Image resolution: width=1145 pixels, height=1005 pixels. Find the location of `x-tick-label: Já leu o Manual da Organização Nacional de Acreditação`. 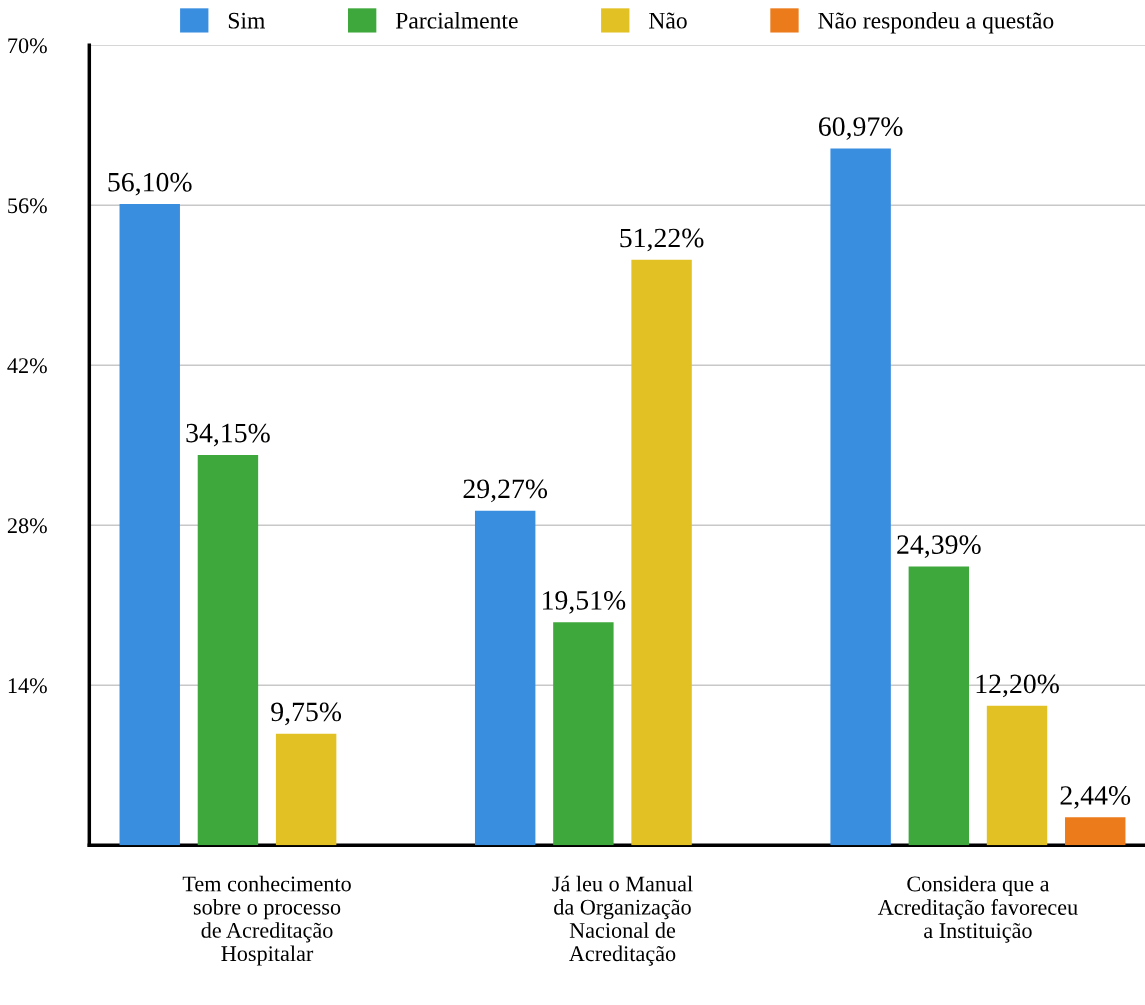

x-tick-label: Já leu o Manual da Organização Nacional de Acreditação is located at coordinates (622, 920).